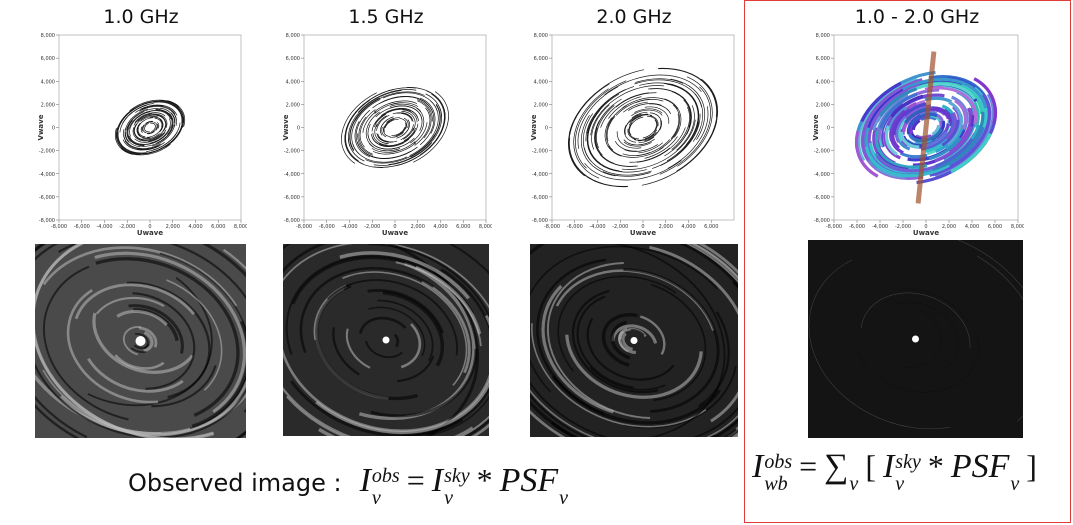 The width and height of the screenshot is (1073, 525). I want to click on y-tick-label: 6,000, so click(823, 59).